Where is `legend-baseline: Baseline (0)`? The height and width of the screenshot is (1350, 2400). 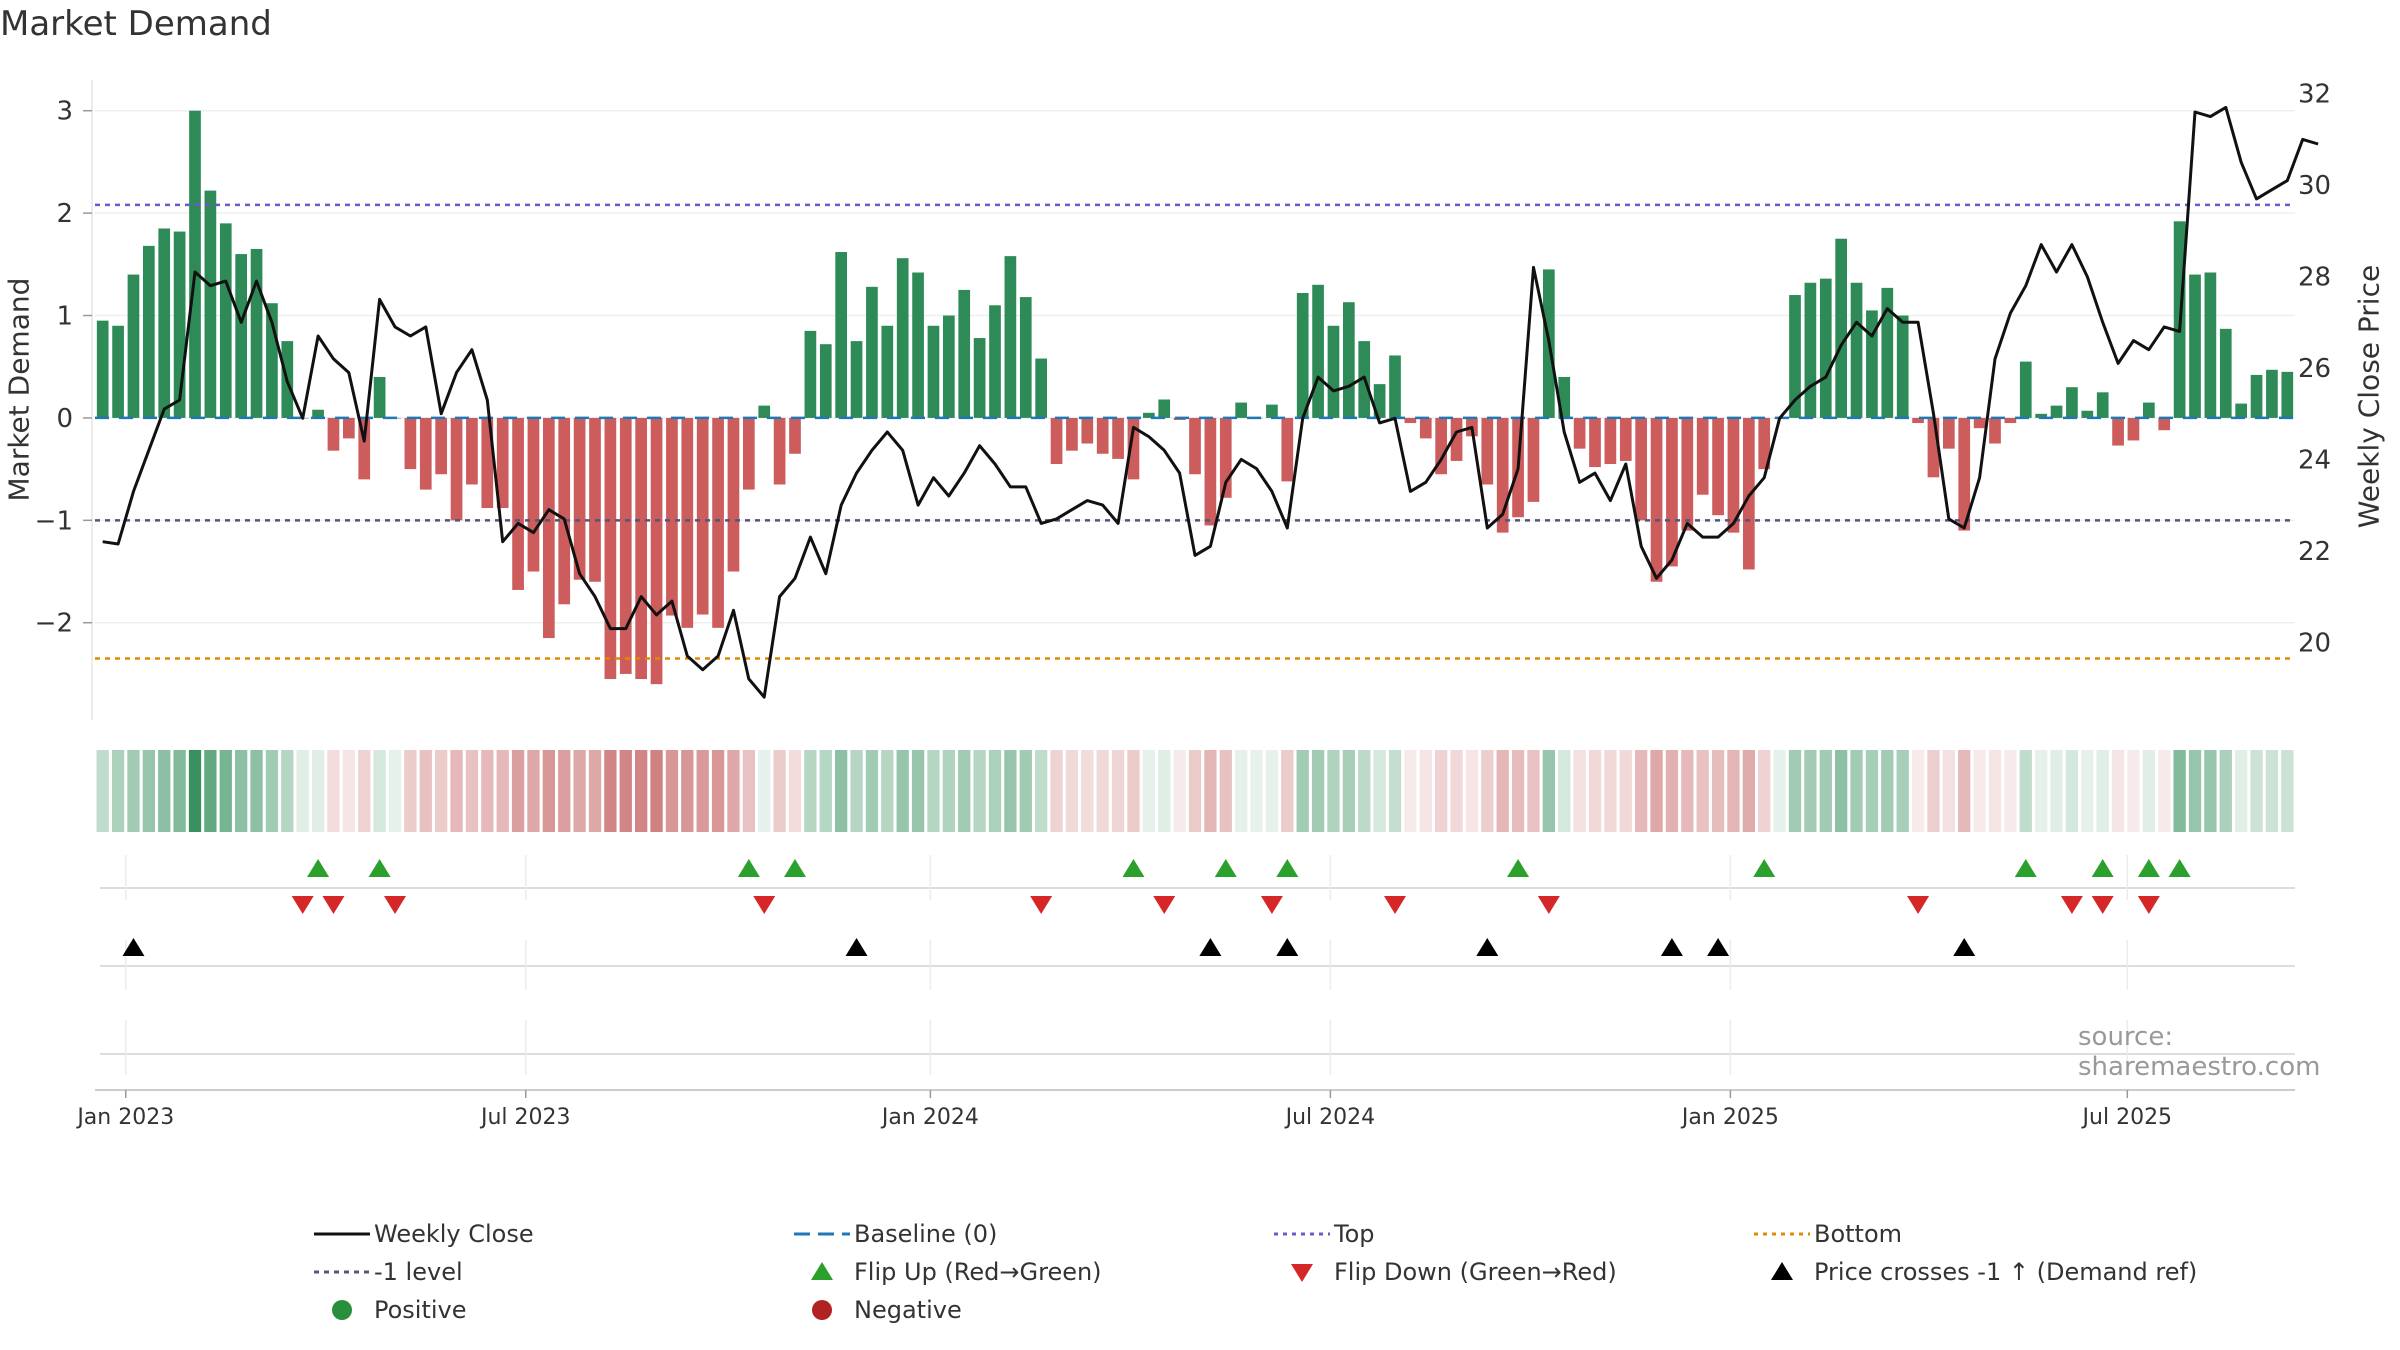
legend-baseline: Baseline (0) is located at coordinates (1020, 1234).